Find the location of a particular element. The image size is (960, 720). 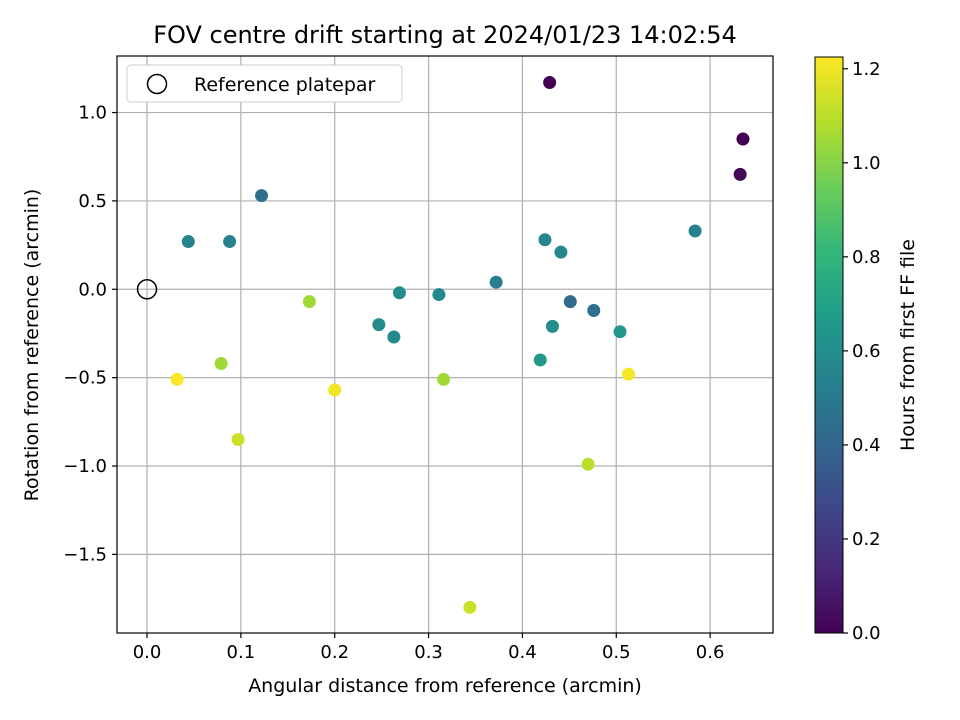

colorbar-label: Hours from first FF file is located at coordinates (908, 345).